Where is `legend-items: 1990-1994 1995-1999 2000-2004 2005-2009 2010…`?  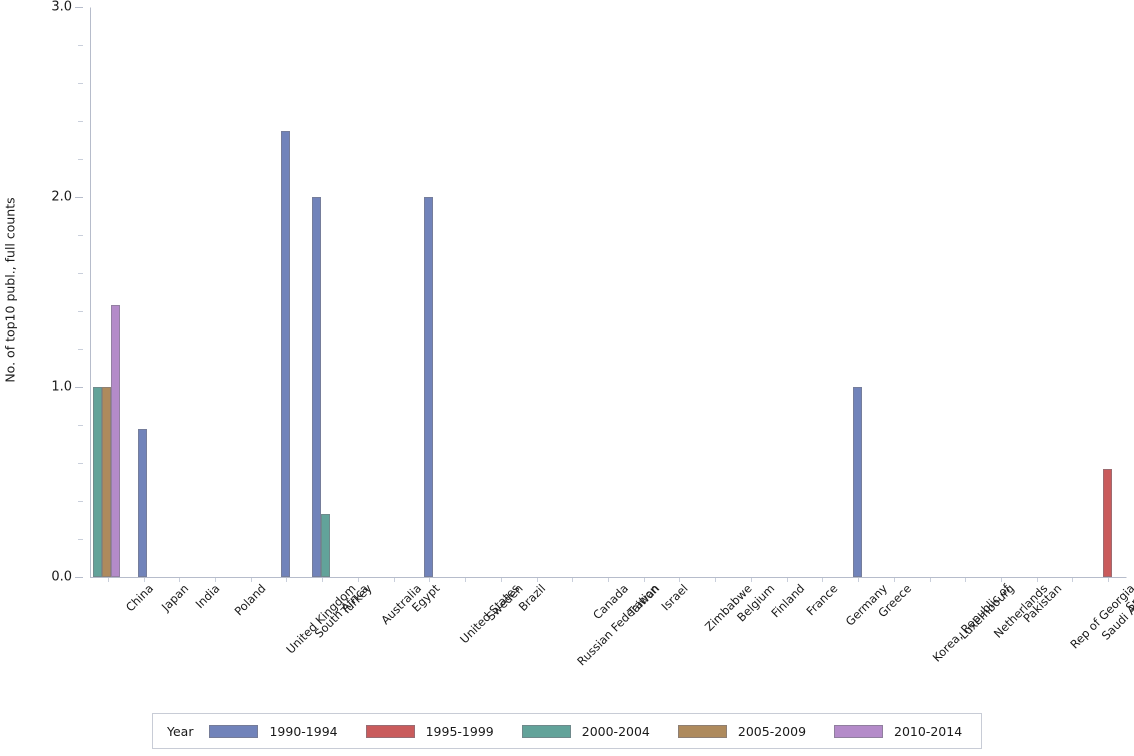
legend-items: 1990-1994 1995-1999 2000-2004 2005-2009 2010… is located at coordinates (585, 731).